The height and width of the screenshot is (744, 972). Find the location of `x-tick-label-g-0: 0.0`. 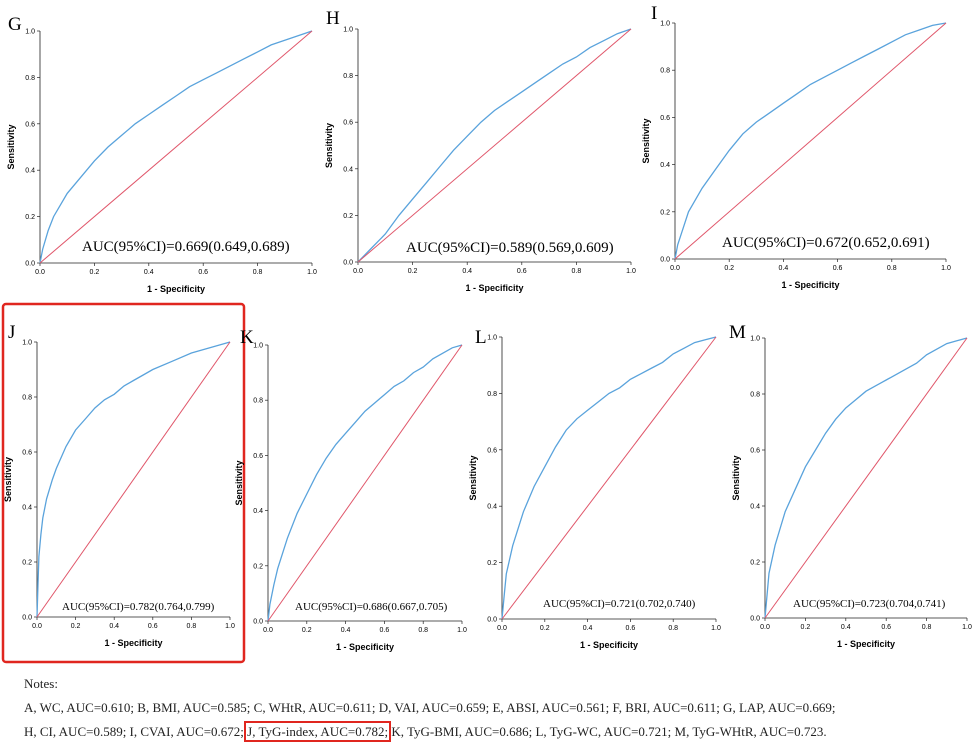

x-tick-label-g-0: 0.0 is located at coordinates (40, 272).